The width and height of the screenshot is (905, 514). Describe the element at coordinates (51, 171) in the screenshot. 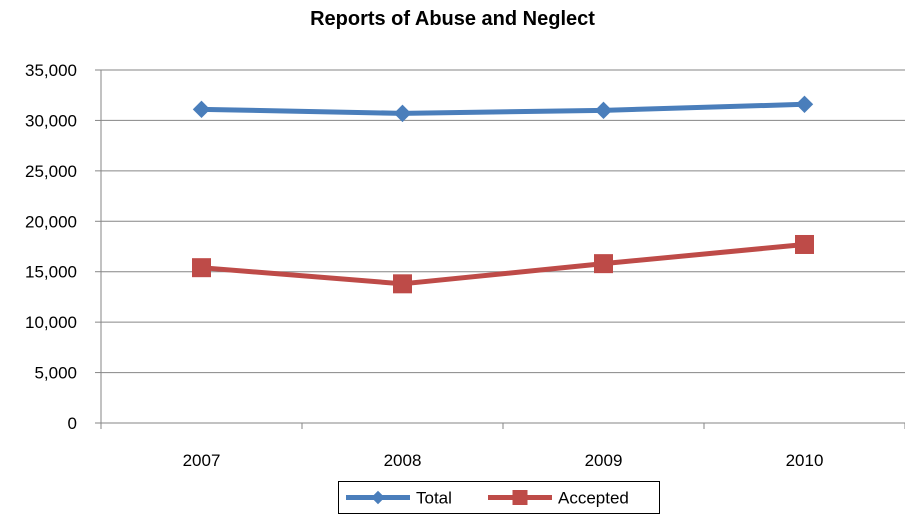

I see `y-tick-label: 25,000` at that location.